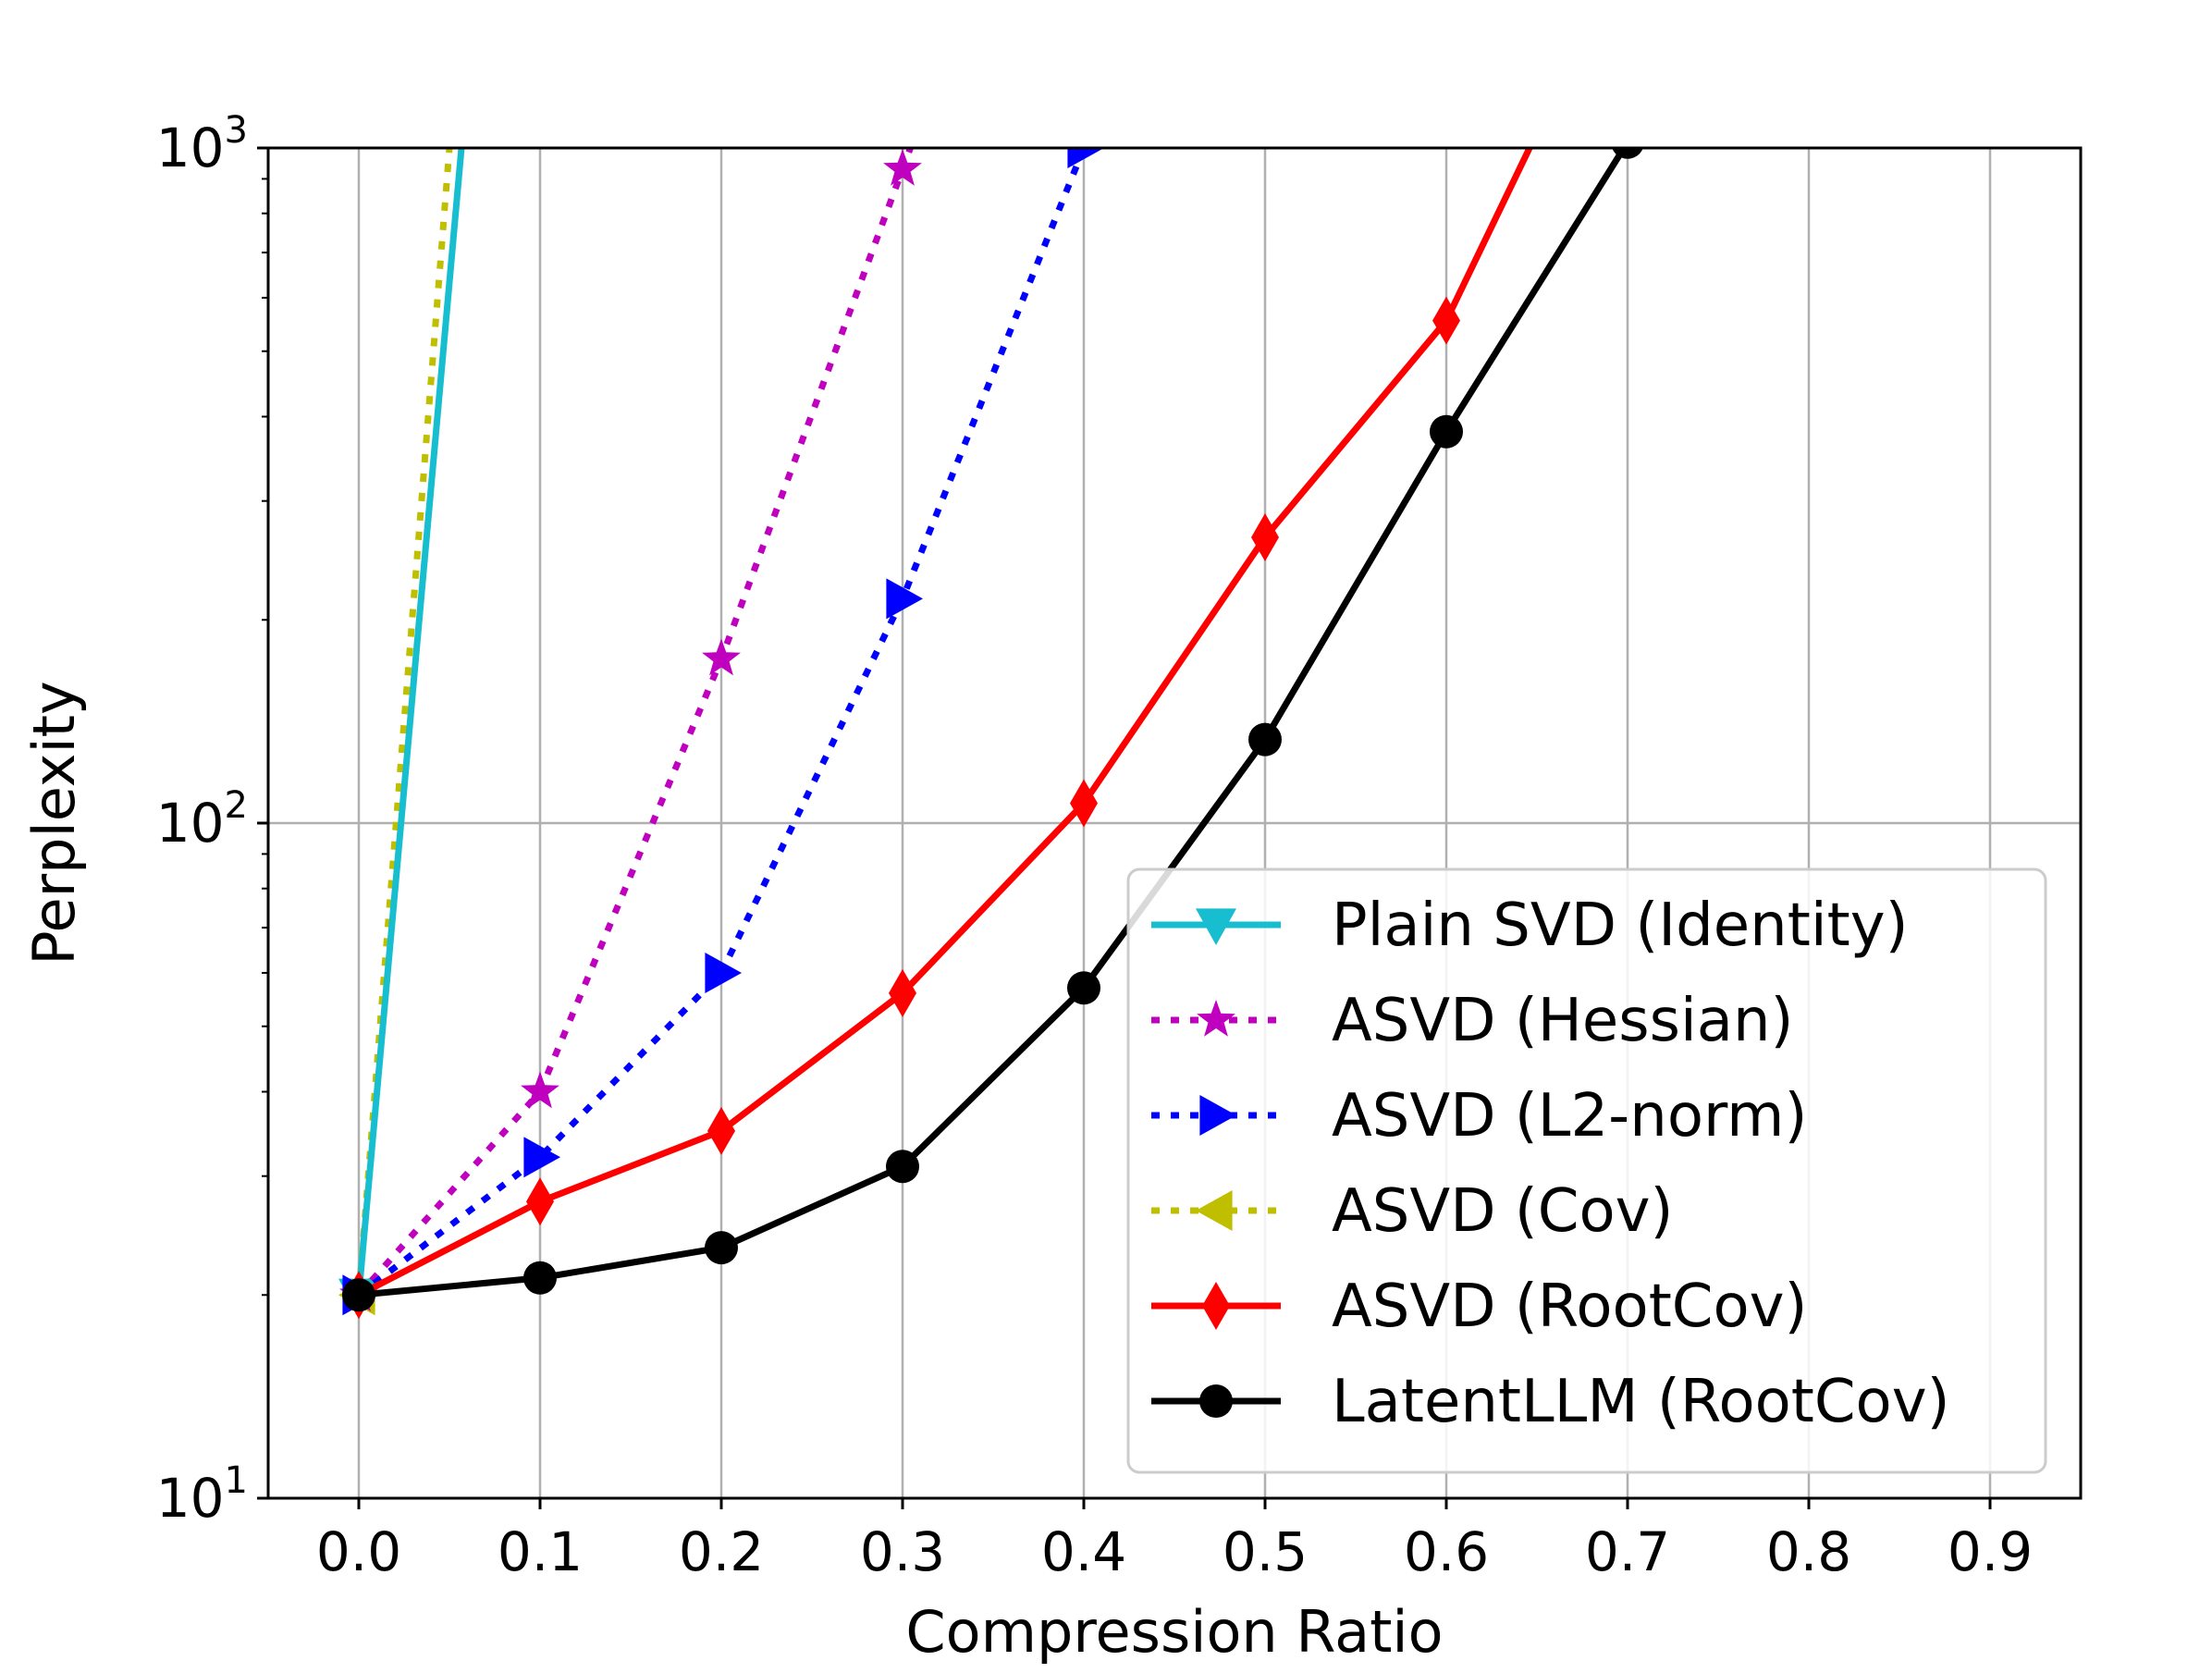 Image resolution: width=2212 pixels, height=1673 pixels. Describe the element at coordinates (1265, 1551) in the screenshot. I see `x-tick-label: 0.5` at that location.